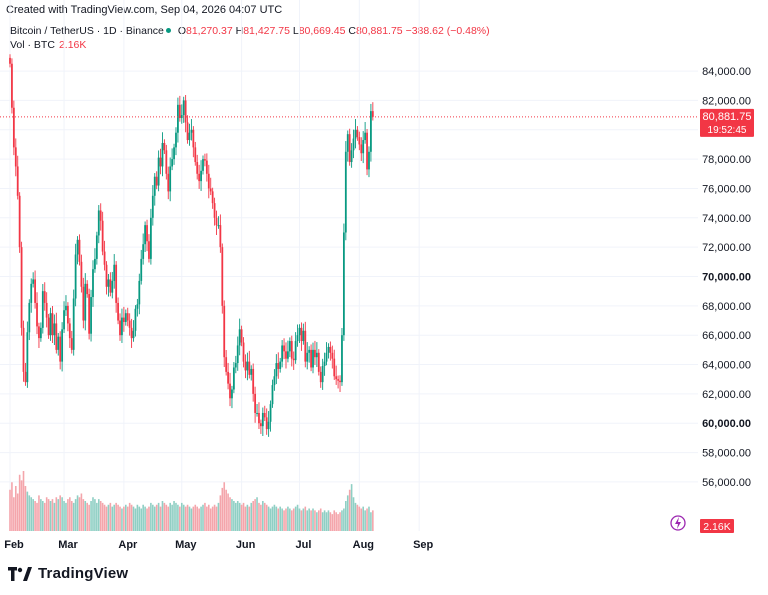  Describe the element at coordinates (218, 545) in the screenshot. I see `time-axis: Feb Mar Apr May Jun Jul Aug Sep` at that location.